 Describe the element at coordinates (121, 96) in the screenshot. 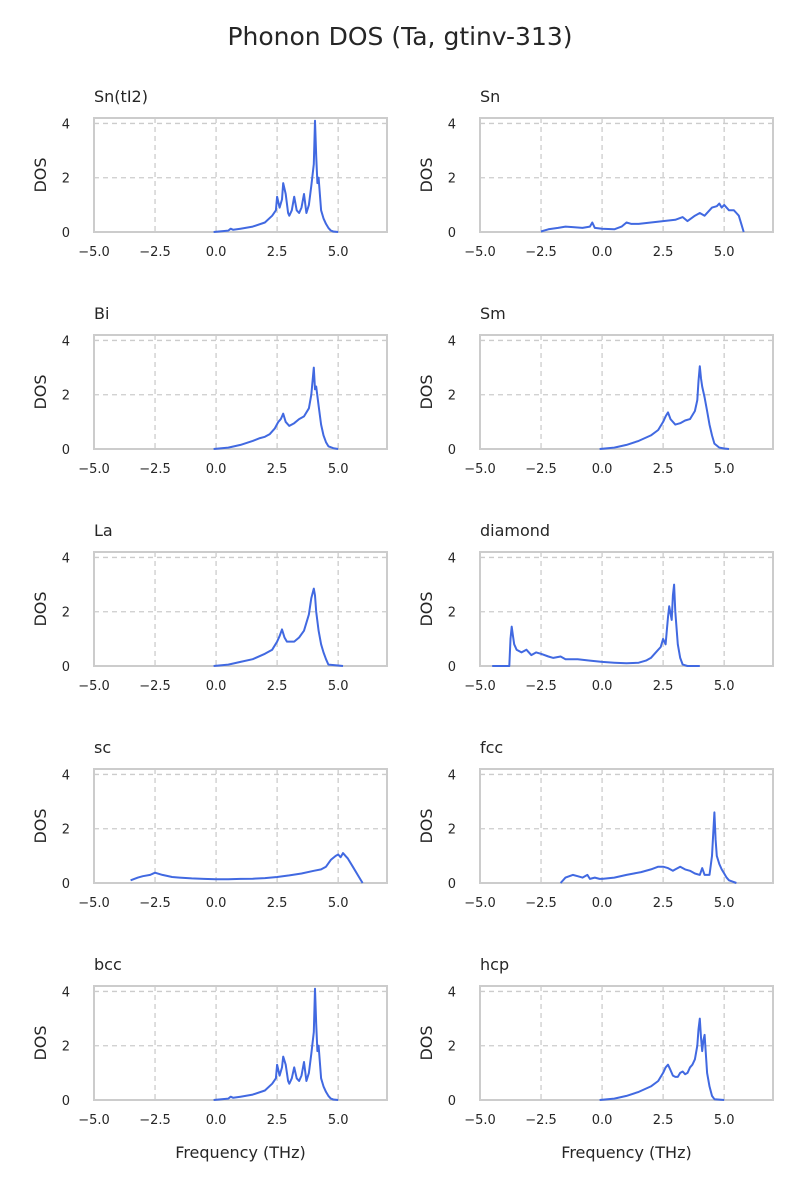

I see `panel-title: Sn(tI2)` at that location.